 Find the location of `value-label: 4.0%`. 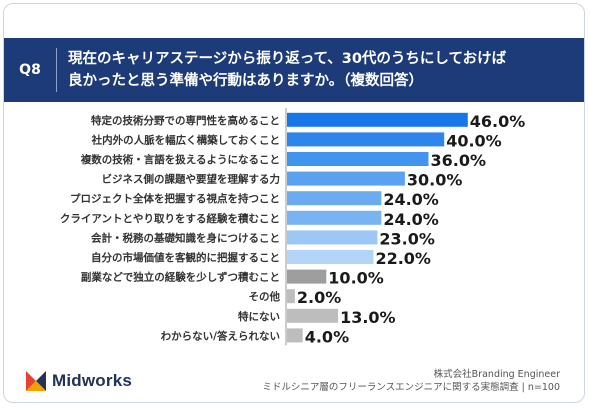

value-label: 4.0% is located at coordinates (327, 336).